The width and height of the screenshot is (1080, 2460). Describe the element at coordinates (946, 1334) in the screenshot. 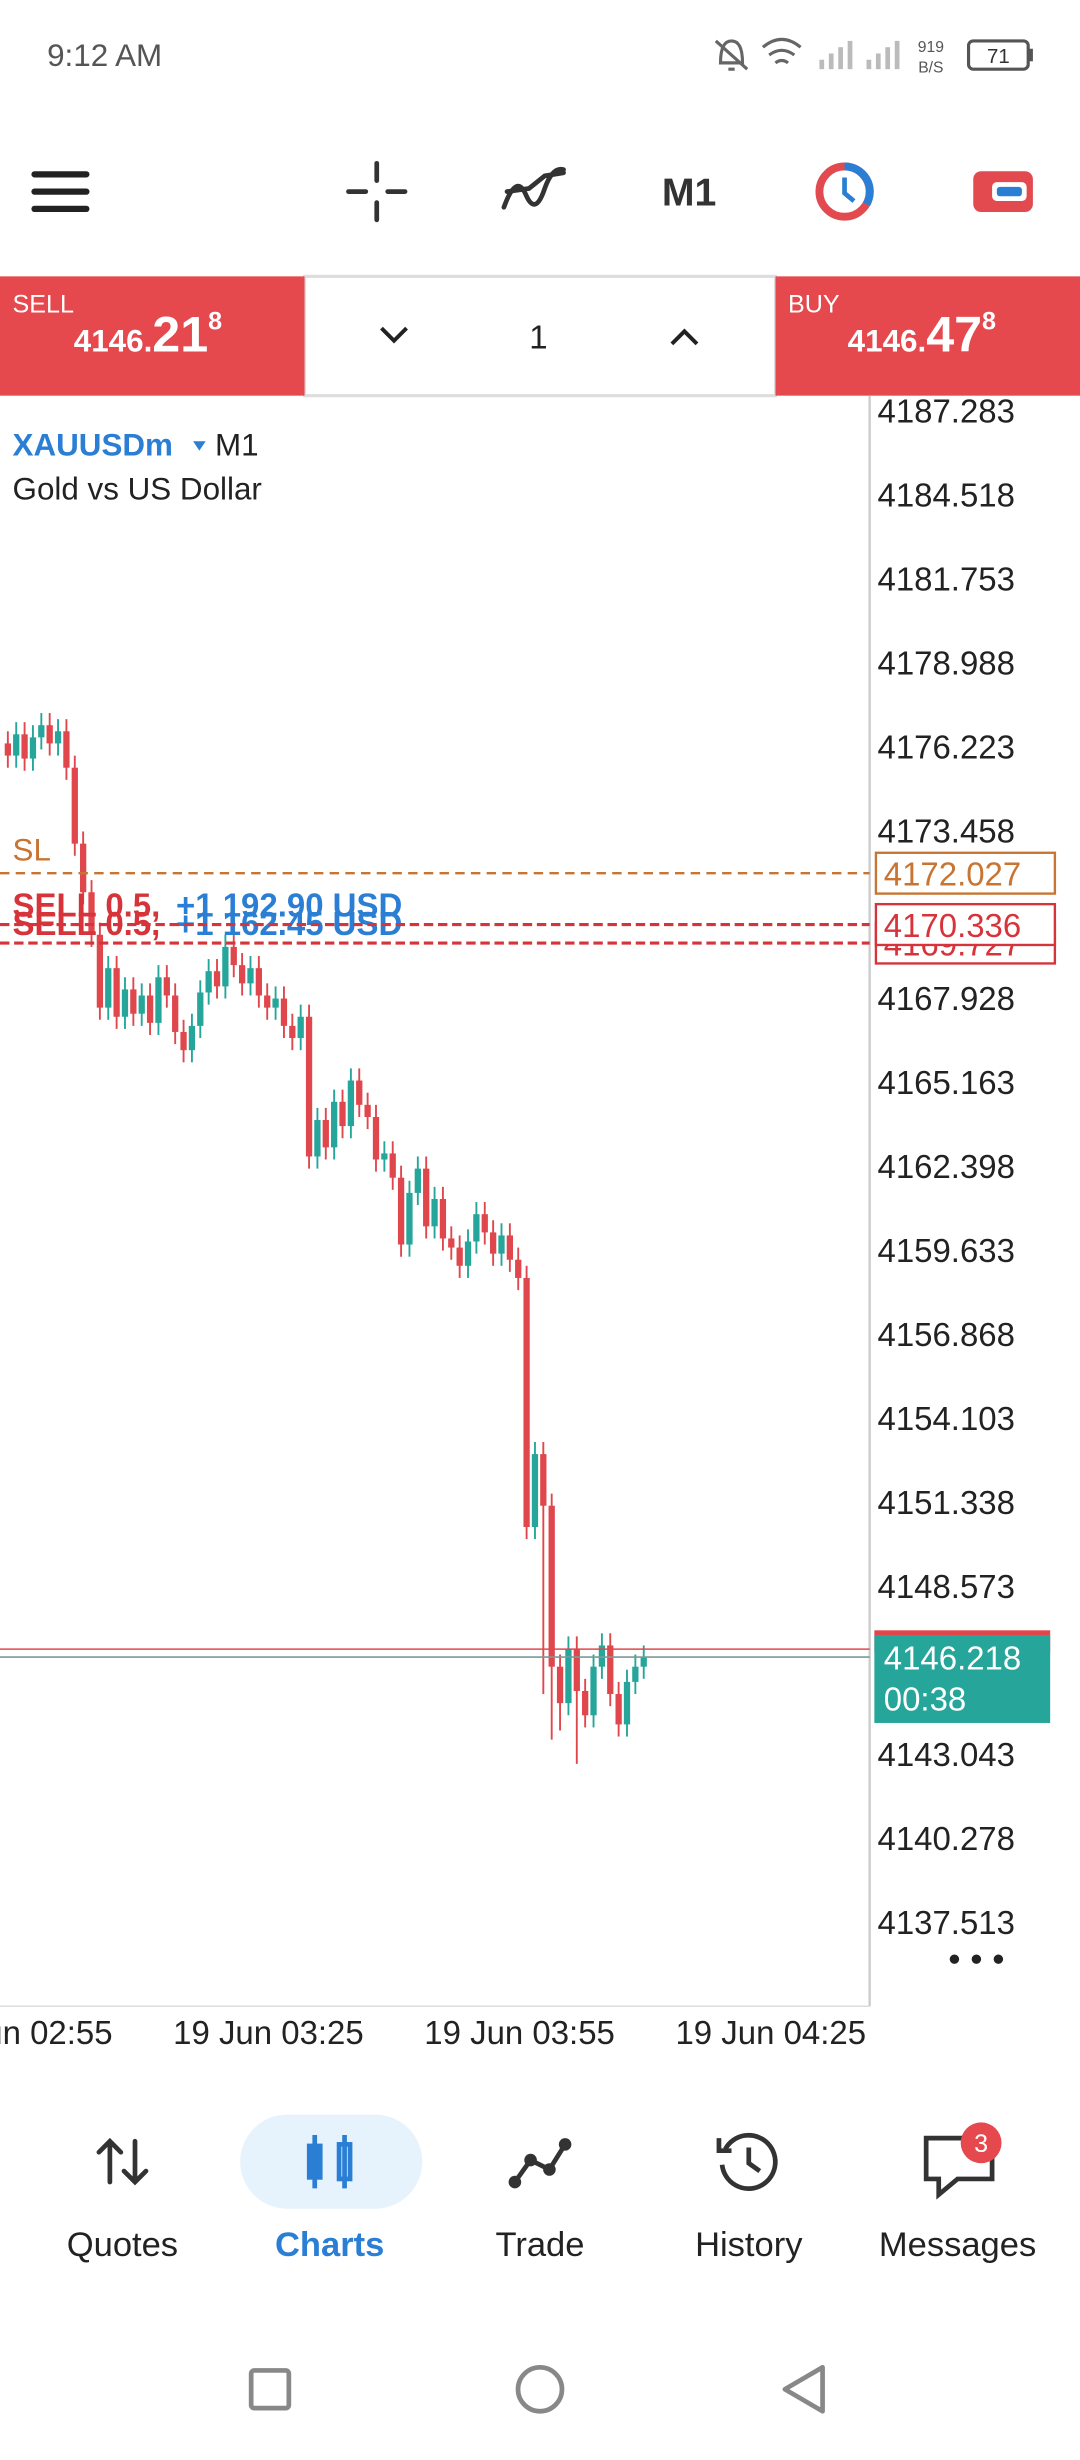

I see `y-tick-label: 4156.868` at that location.